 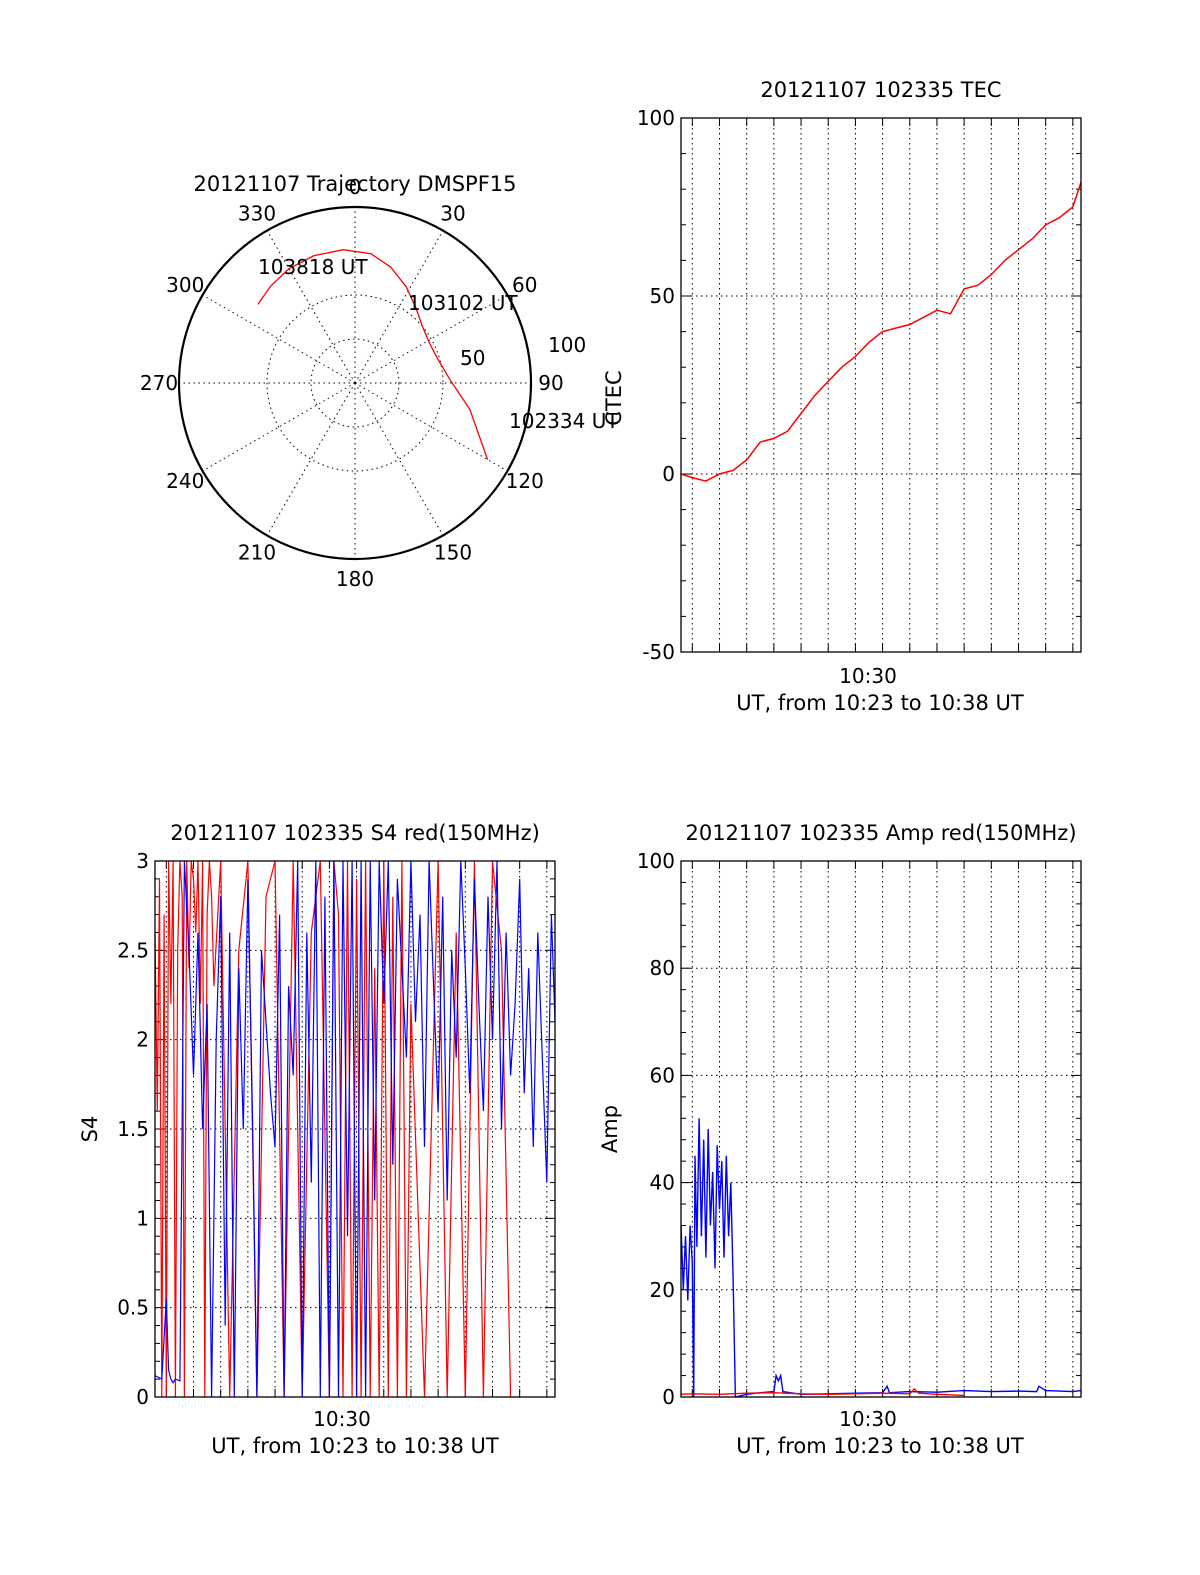 I want to click on s4-plot-frame, so click(x=355, y=1129).